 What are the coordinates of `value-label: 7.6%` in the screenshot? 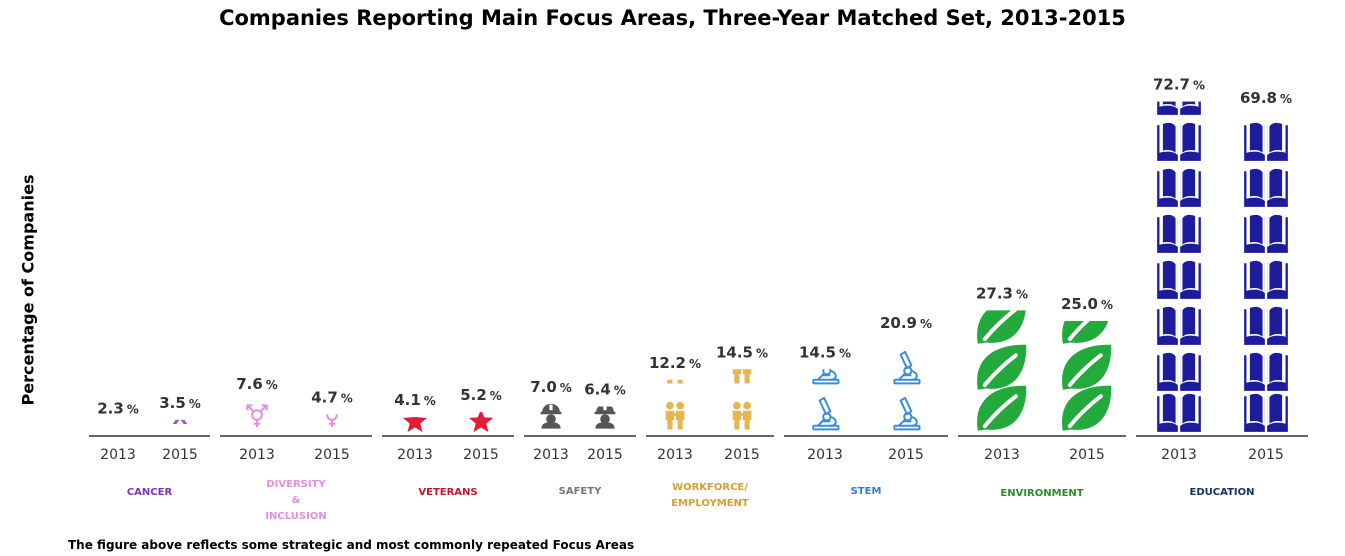 It's located at (257, 384).